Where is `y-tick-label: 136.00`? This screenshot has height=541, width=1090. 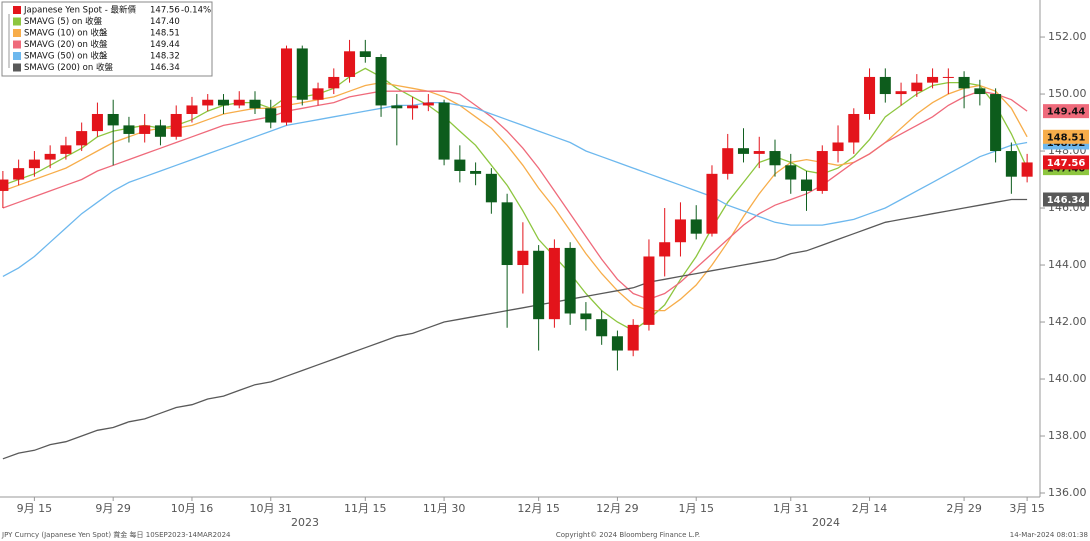 y-tick-label: 136.00 is located at coordinates (1067, 492).